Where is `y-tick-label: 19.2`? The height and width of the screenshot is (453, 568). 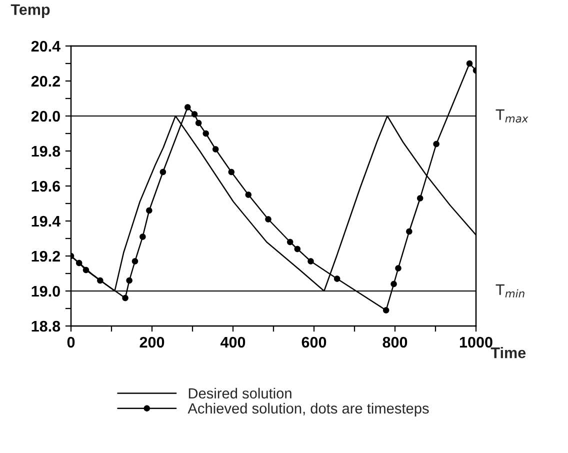
y-tick-label: 19.2 is located at coordinates (46, 256).